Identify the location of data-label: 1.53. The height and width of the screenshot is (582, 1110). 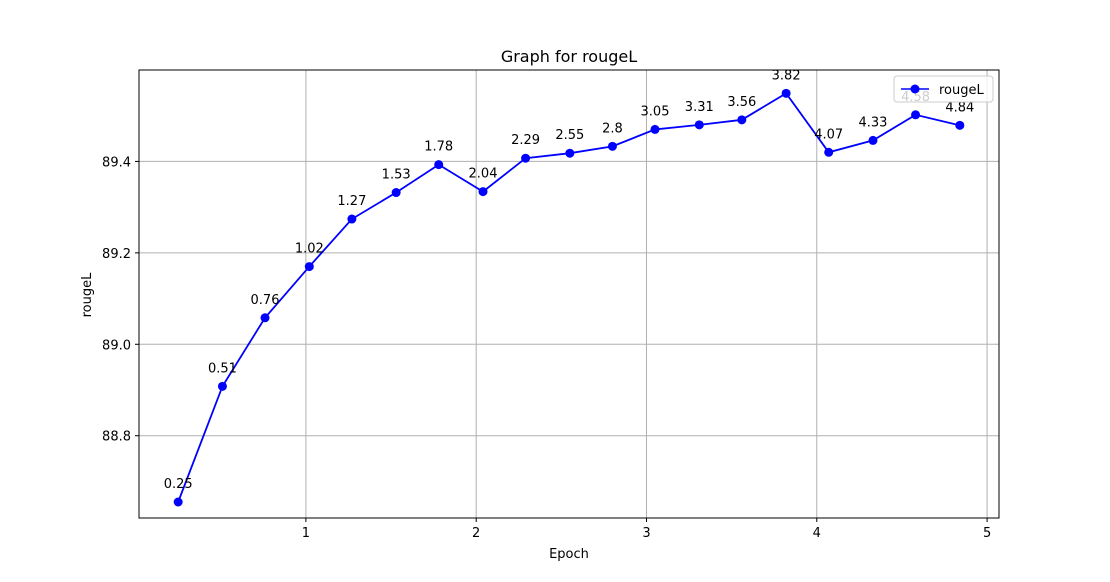
(396, 175).